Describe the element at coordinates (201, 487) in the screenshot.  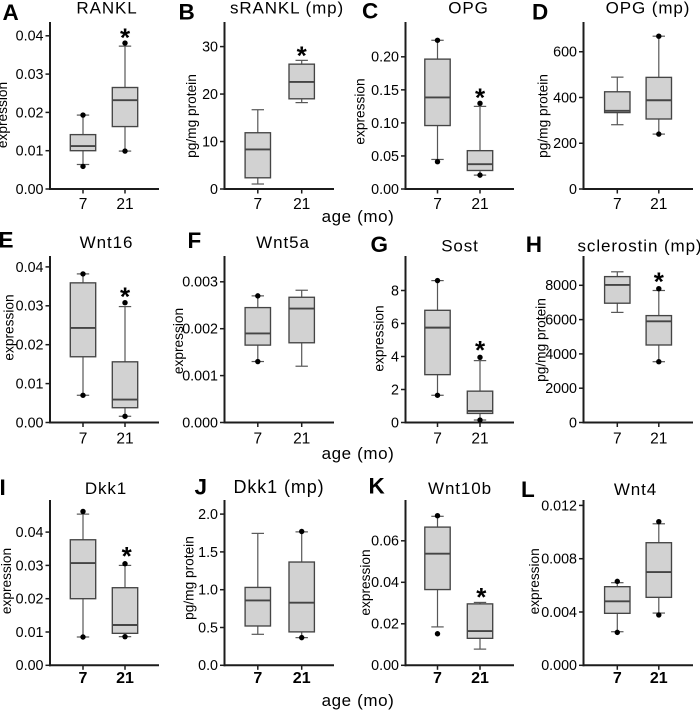
I see `svg-text: J` at that location.